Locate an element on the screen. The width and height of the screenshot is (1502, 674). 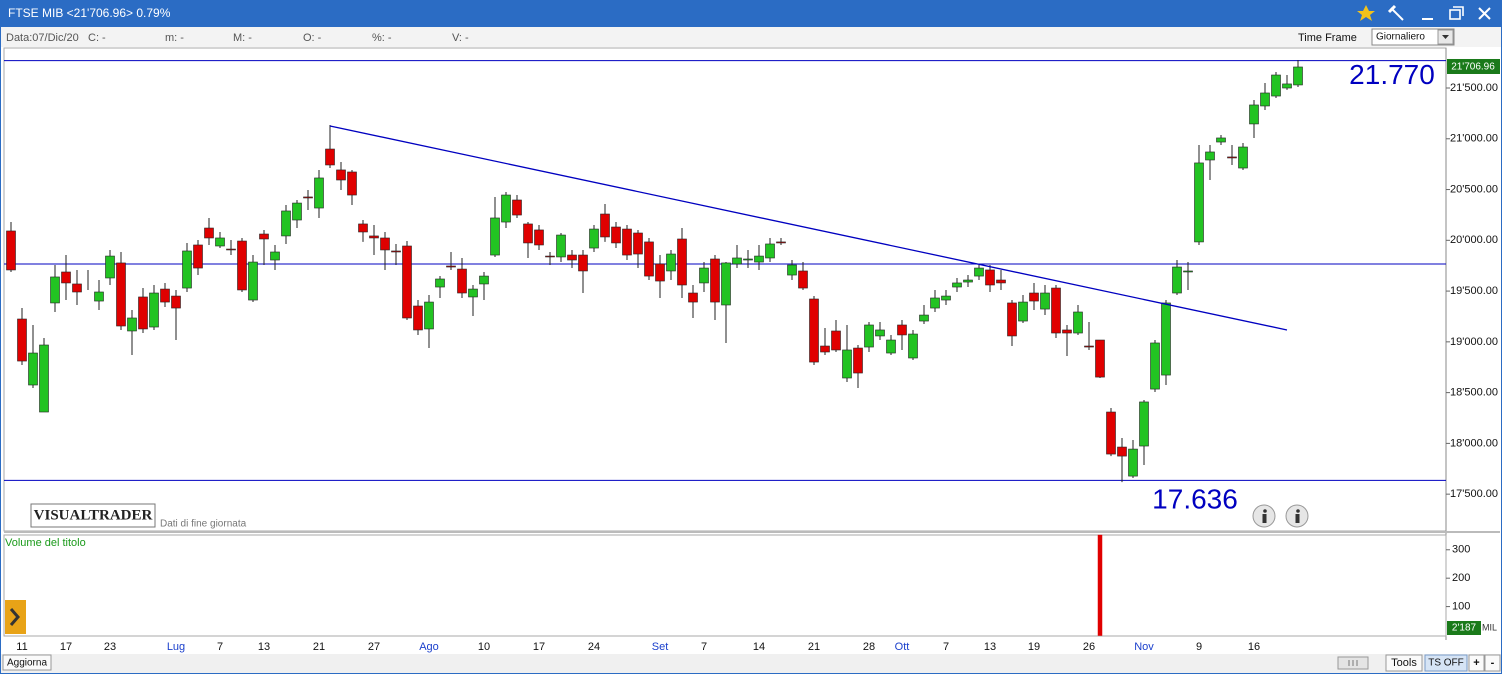
tools-menu: Tools is located at coordinates (1404, 663).